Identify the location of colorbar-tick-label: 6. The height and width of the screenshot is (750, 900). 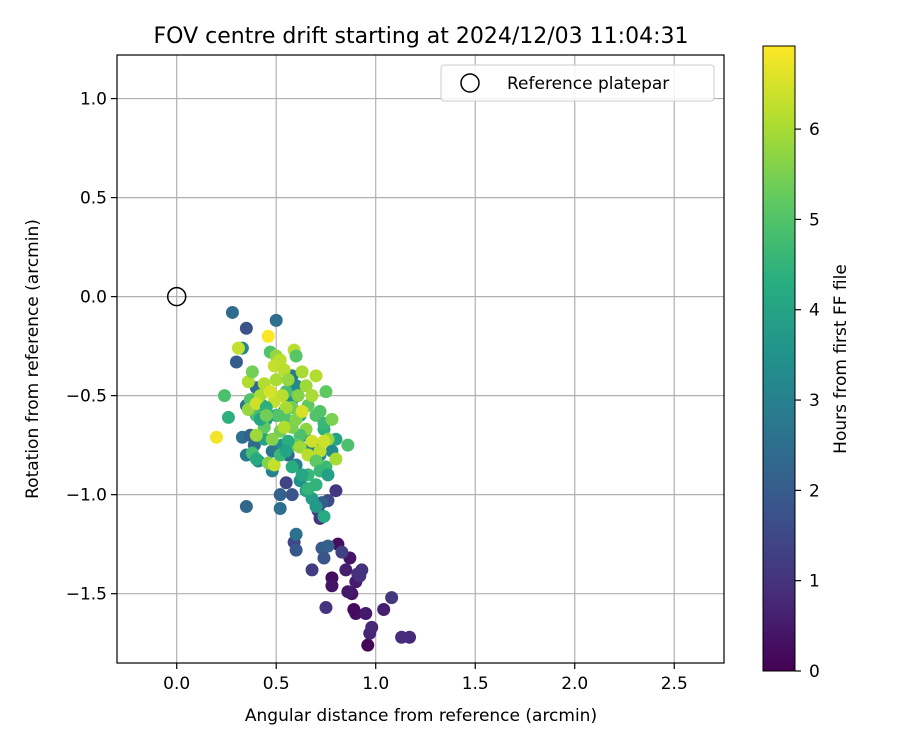
(814, 130).